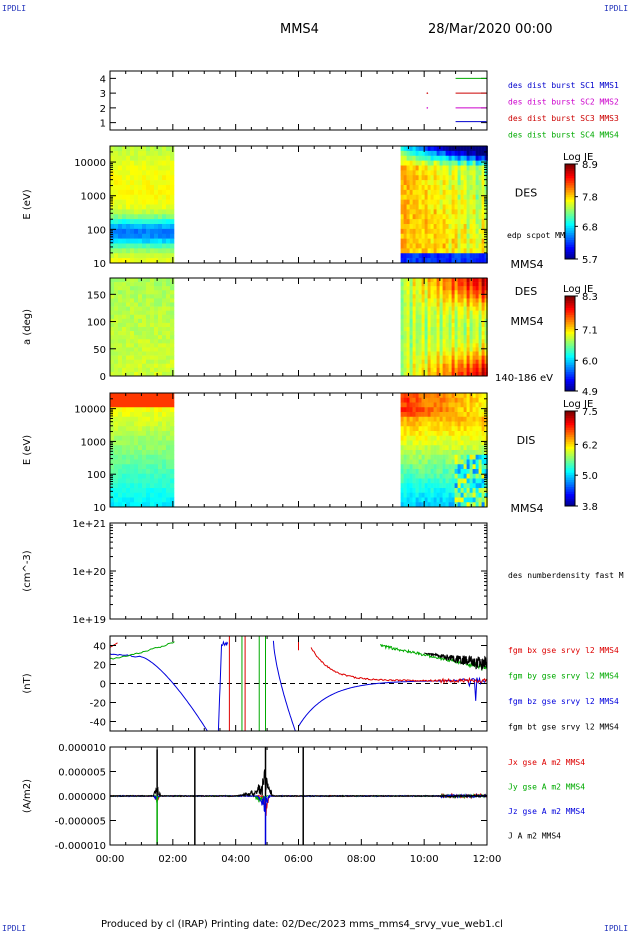  I want to click on x-tick-label: 02:00, so click(172, 859).